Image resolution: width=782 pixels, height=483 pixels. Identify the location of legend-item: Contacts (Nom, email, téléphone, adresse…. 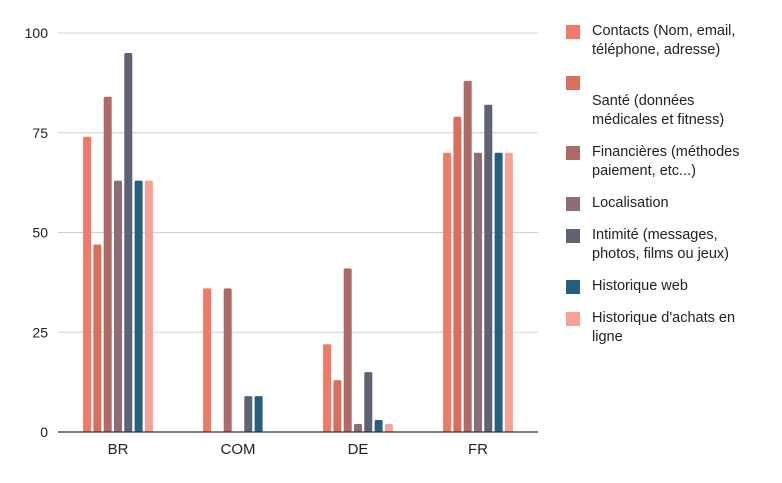
(672, 41).